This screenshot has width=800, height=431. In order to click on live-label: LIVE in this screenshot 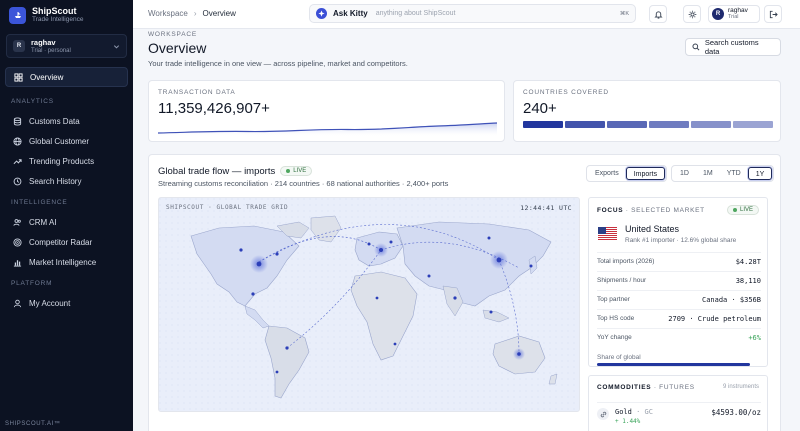, I will do `click(300, 171)`.